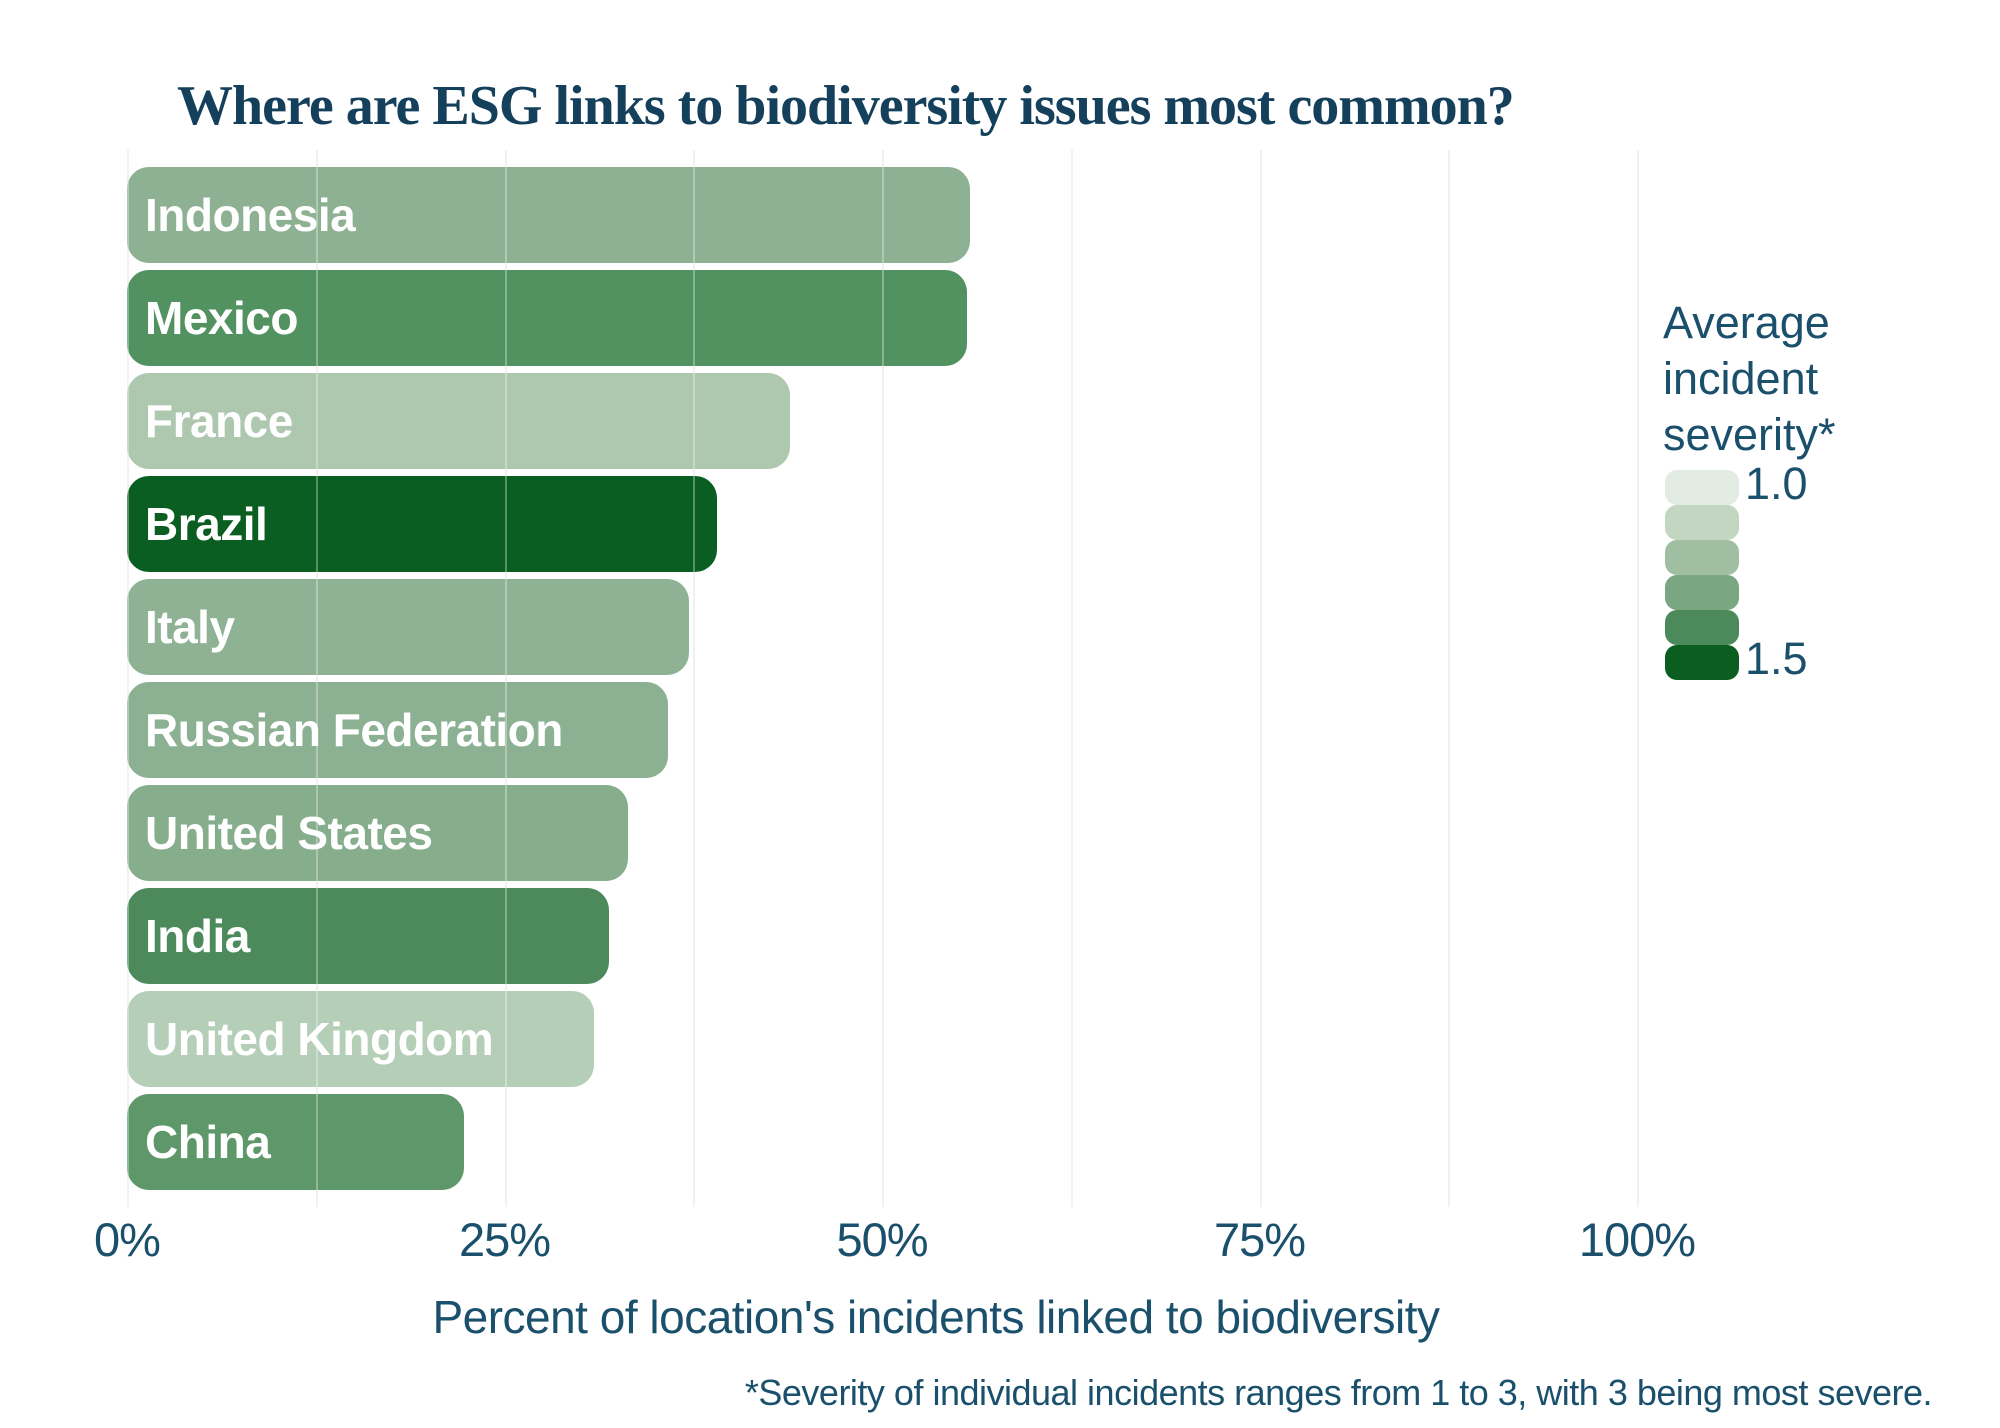 Image resolution: width=2000 pixels, height=1428 pixels. What do you see at coordinates (408, 627) in the screenshot?
I see `bar-italy: Italy` at bounding box center [408, 627].